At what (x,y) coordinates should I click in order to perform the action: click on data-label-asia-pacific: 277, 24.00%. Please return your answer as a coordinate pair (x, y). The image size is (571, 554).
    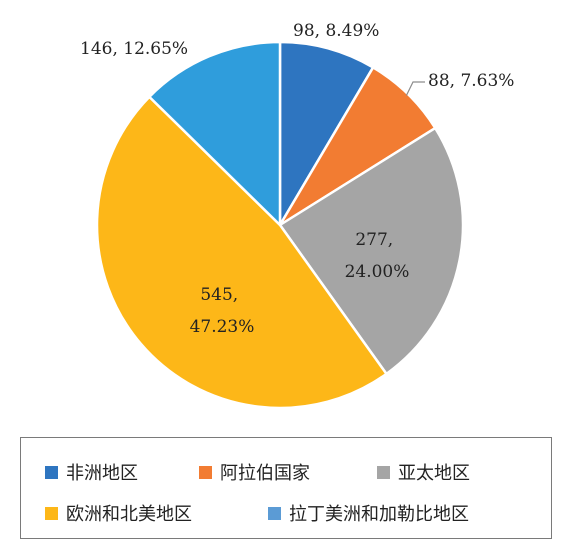
    Looking at the image, I should click on (377, 256).